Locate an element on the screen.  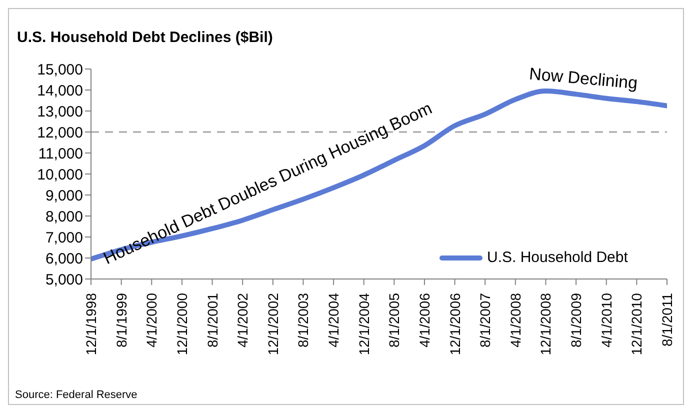
x-tick-label: 8/1/2009 is located at coordinates (576, 320).